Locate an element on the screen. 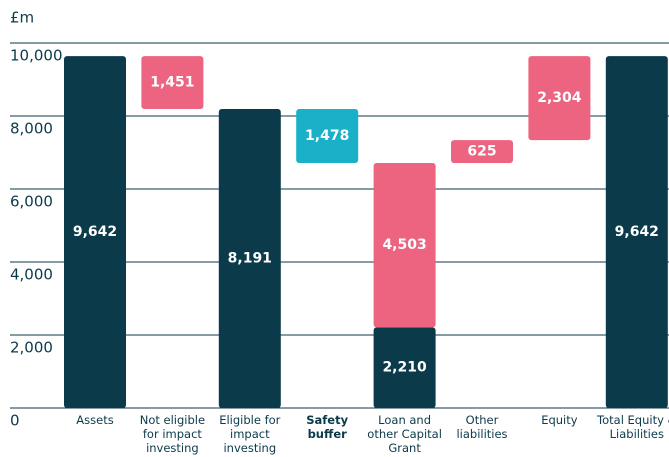  data-label: 625 is located at coordinates (481, 152).